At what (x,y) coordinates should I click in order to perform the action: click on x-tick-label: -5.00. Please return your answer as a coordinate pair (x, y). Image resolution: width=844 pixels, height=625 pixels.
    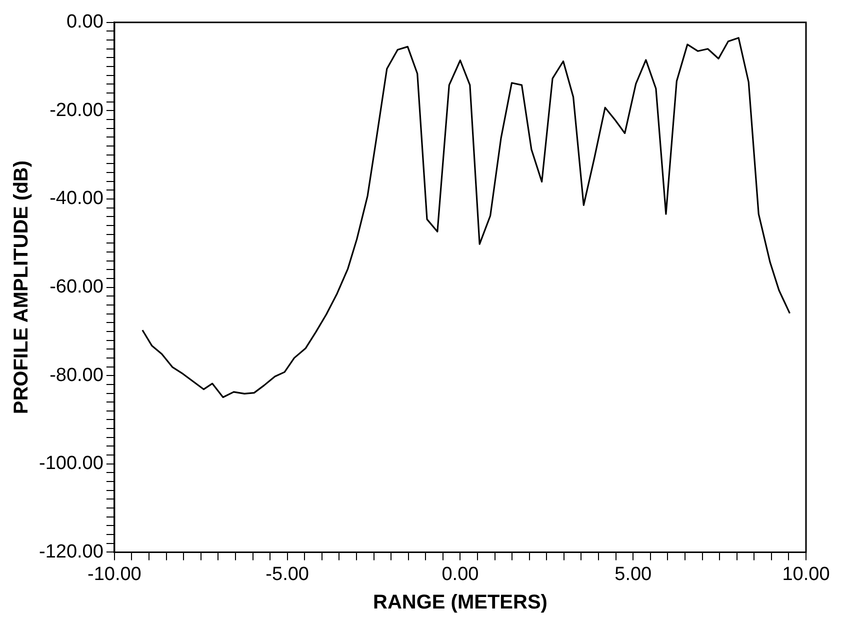
    Looking at the image, I should click on (287, 574).